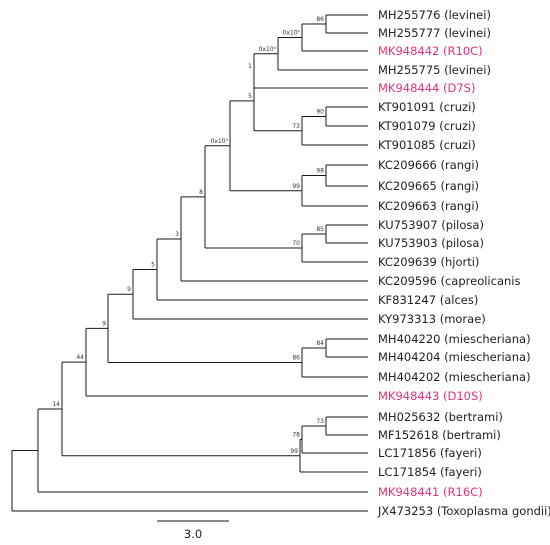 The image size is (550, 545). What do you see at coordinates (250, 66) in the screenshot?
I see `support-value: 1` at bounding box center [250, 66].